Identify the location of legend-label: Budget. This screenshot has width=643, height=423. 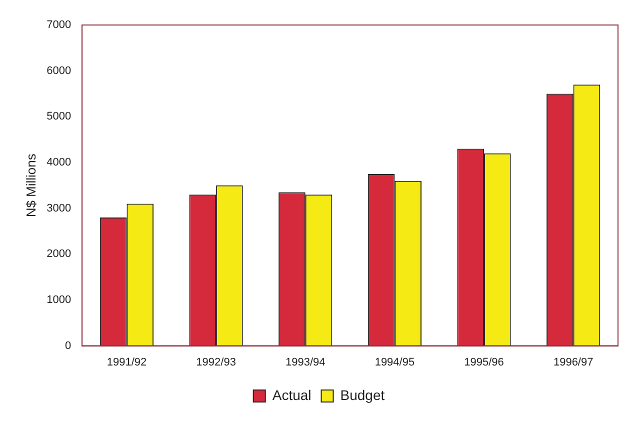
(362, 394).